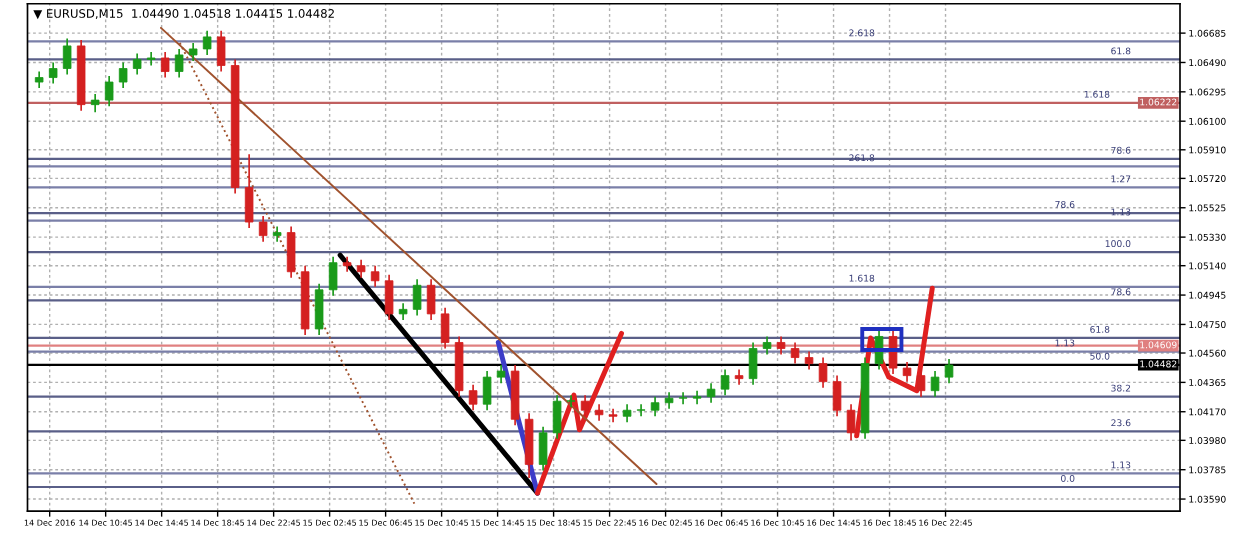 This screenshot has height=538, width=1250. What do you see at coordinates (579, 413) in the screenshot?
I see `line-series` at bounding box center [579, 413].